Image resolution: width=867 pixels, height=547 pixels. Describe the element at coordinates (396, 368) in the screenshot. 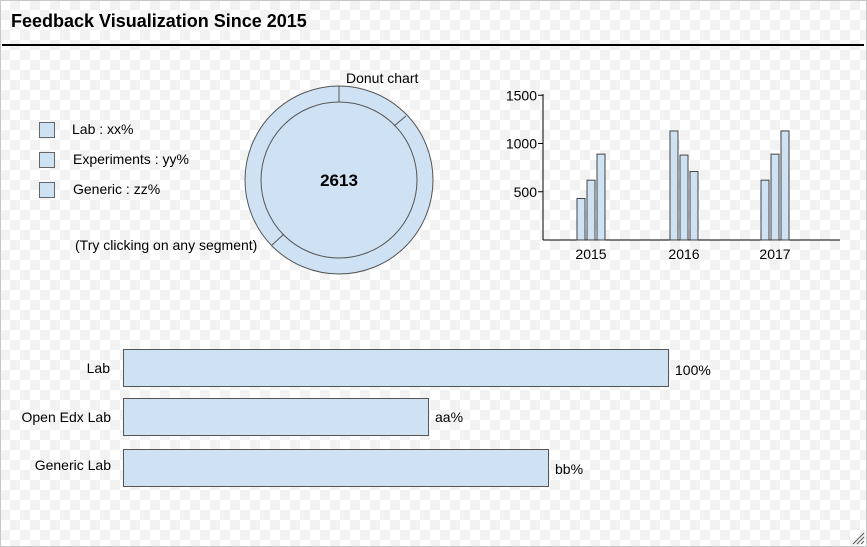

I see `hbar-lab` at that location.